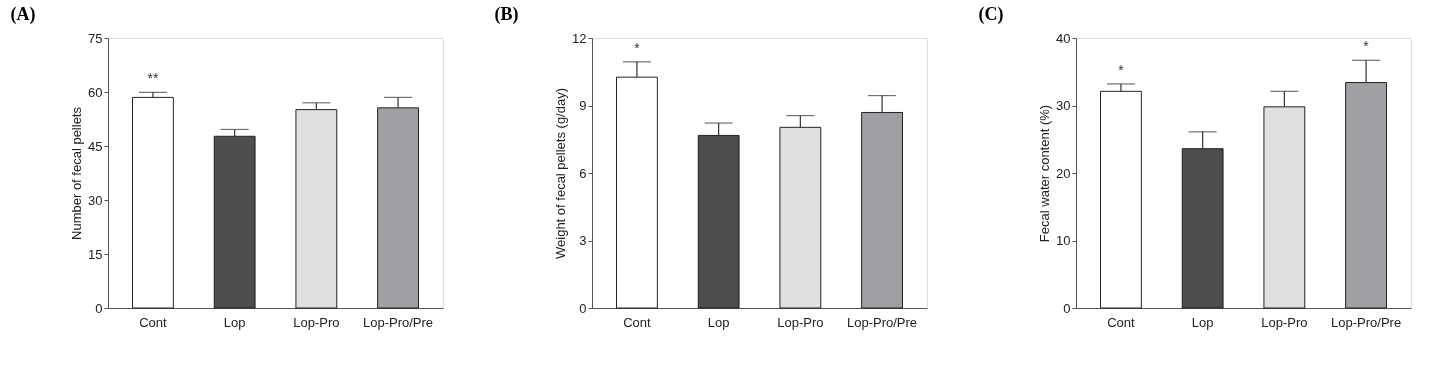 Image resolution: width=1448 pixels, height=377 pixels. Describe the element at coordinates (1063, 173) in the screenshot. I see `y-tick-label: 20` at that location.